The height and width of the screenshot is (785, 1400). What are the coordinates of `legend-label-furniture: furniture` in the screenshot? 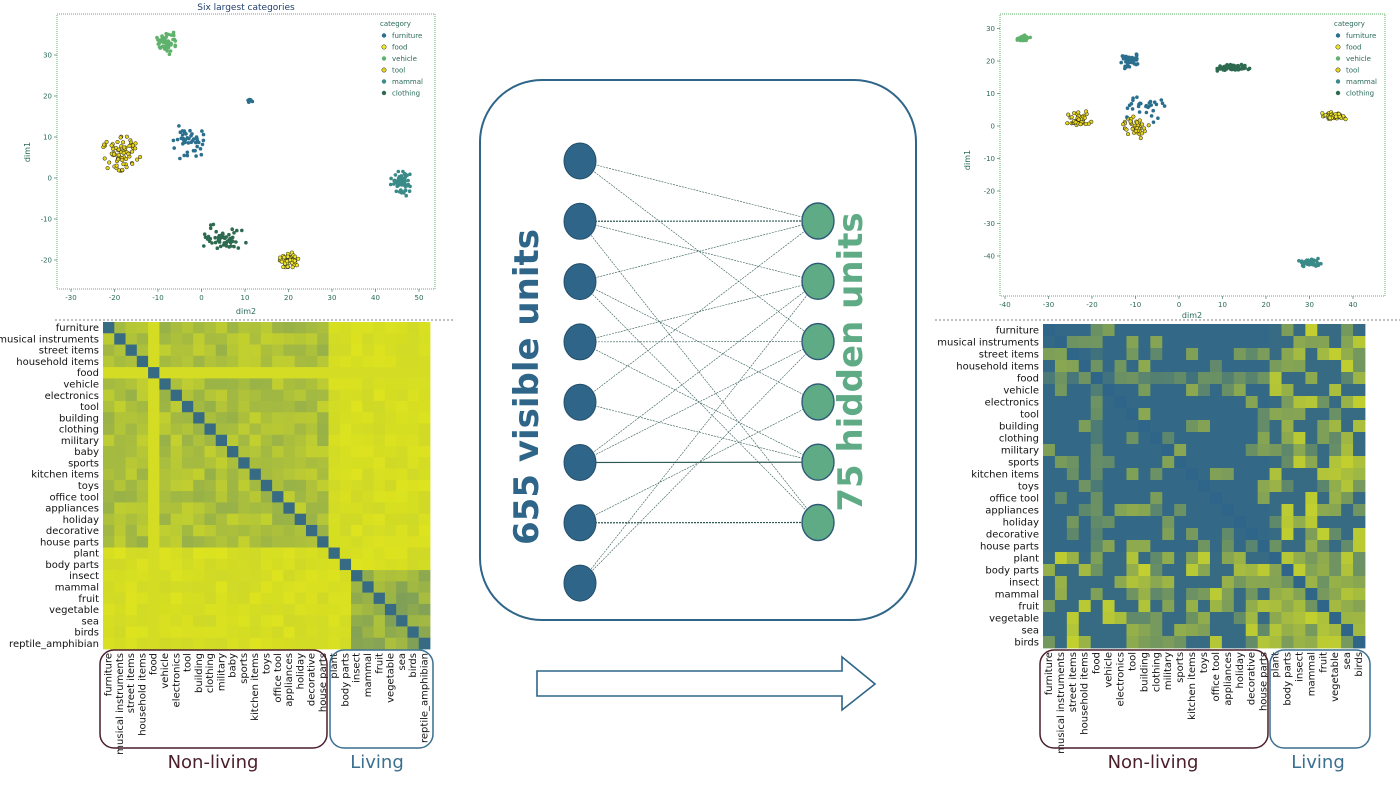 It's located at (407, 36).